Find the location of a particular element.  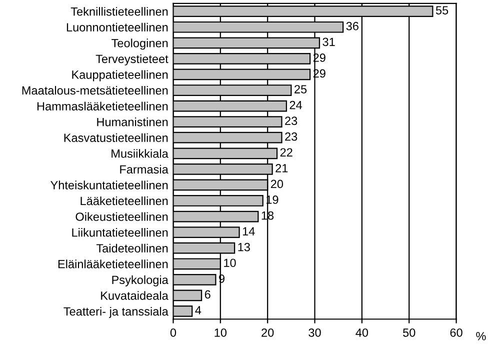

y-tick-label: Teologinen is located at coordinates (140, 44).